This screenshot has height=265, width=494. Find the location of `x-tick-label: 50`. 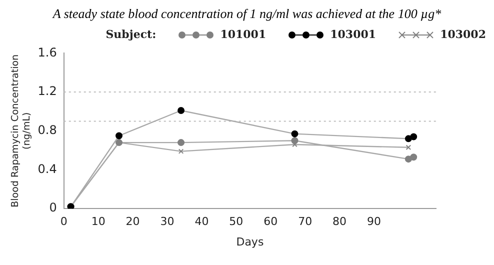

x-tick-label: 50 is located at coordinates (236, 221).